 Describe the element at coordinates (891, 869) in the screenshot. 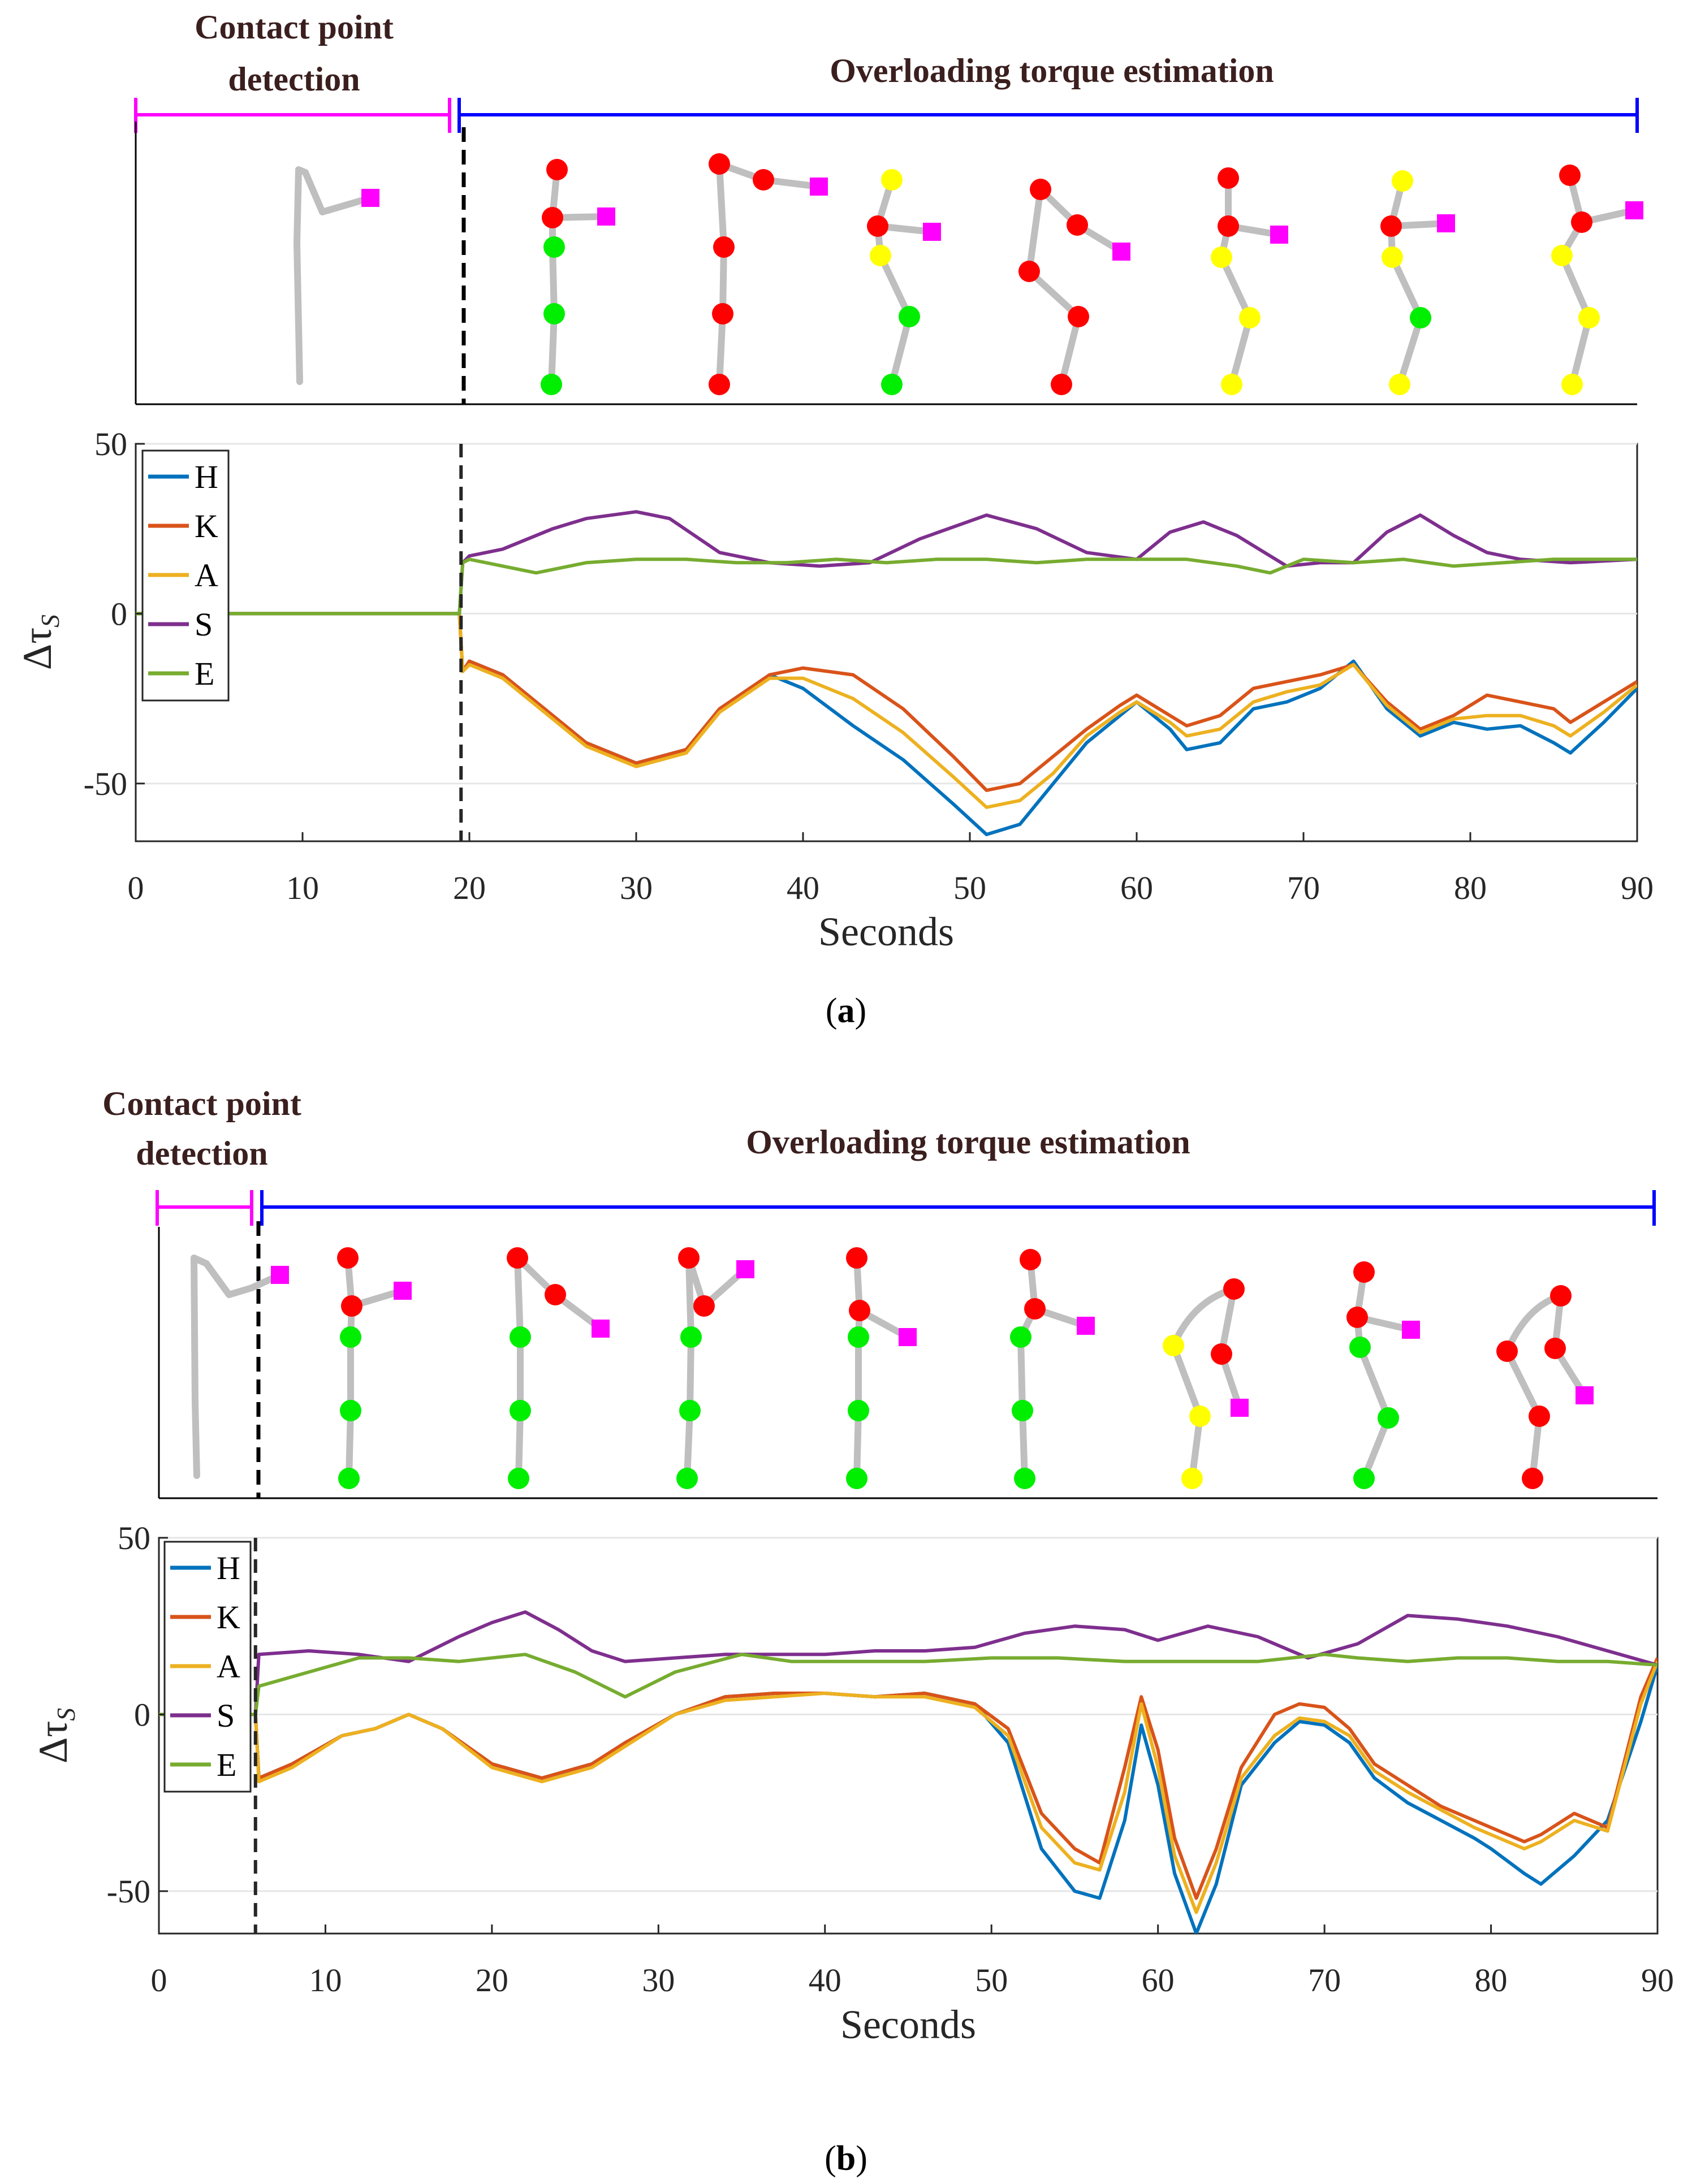

I see `x-ticks: 0 10 20 30 40 50 60 70 80 90` at that location.